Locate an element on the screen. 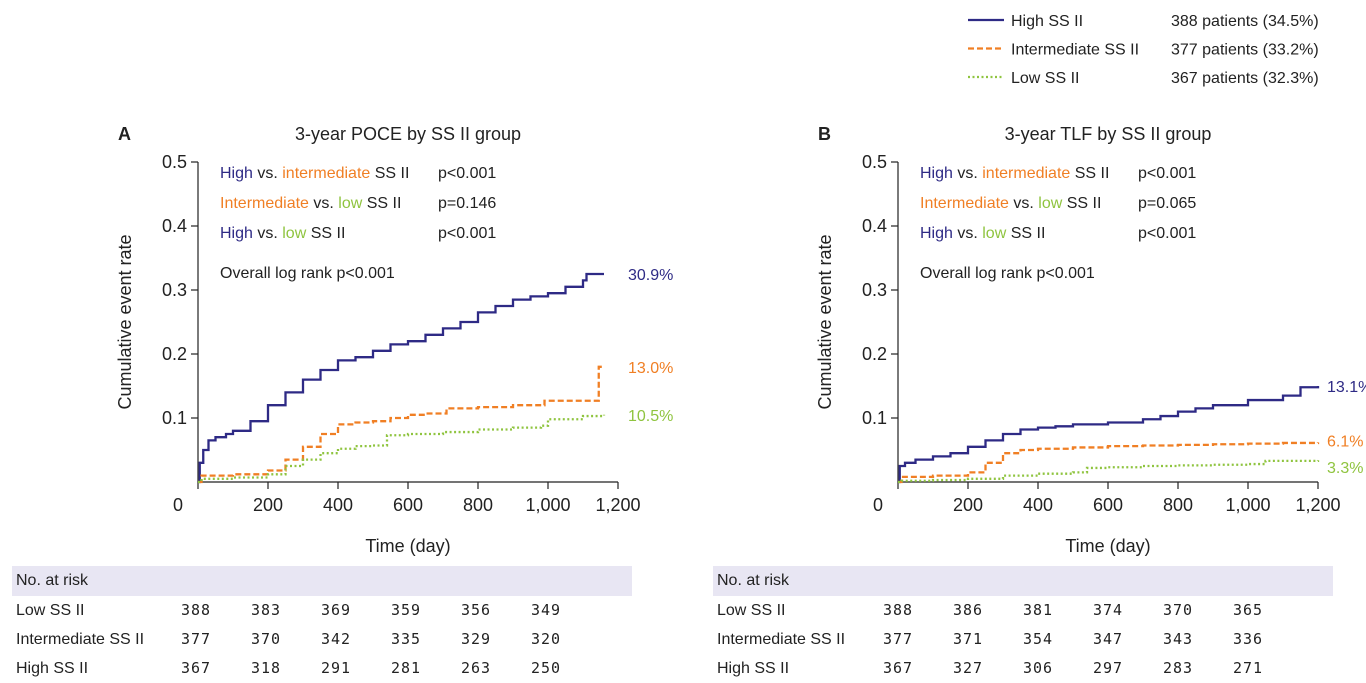 This screenshot has height=683, width=1366. p-value-label: p=0.146 is located at coordinates (467, 203).